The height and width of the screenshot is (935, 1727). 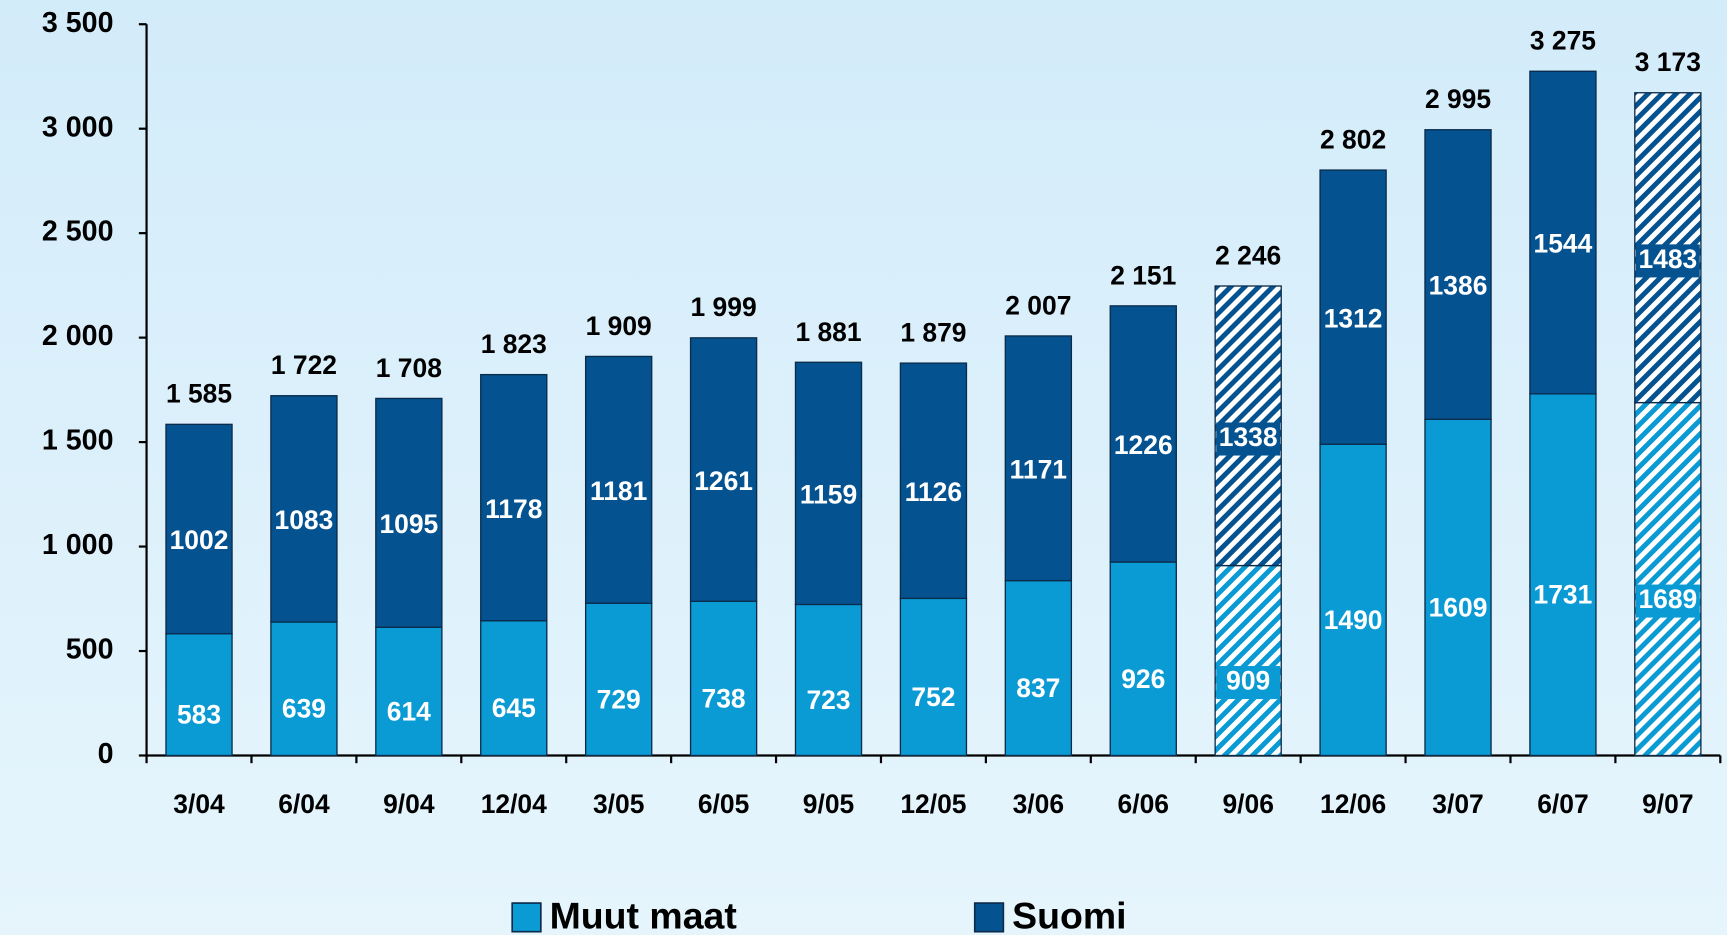 What do you see at coordinates (514, 804) in the screenshot?
I see `x-tick-label: 12/04` at bounding box center [514, 804].